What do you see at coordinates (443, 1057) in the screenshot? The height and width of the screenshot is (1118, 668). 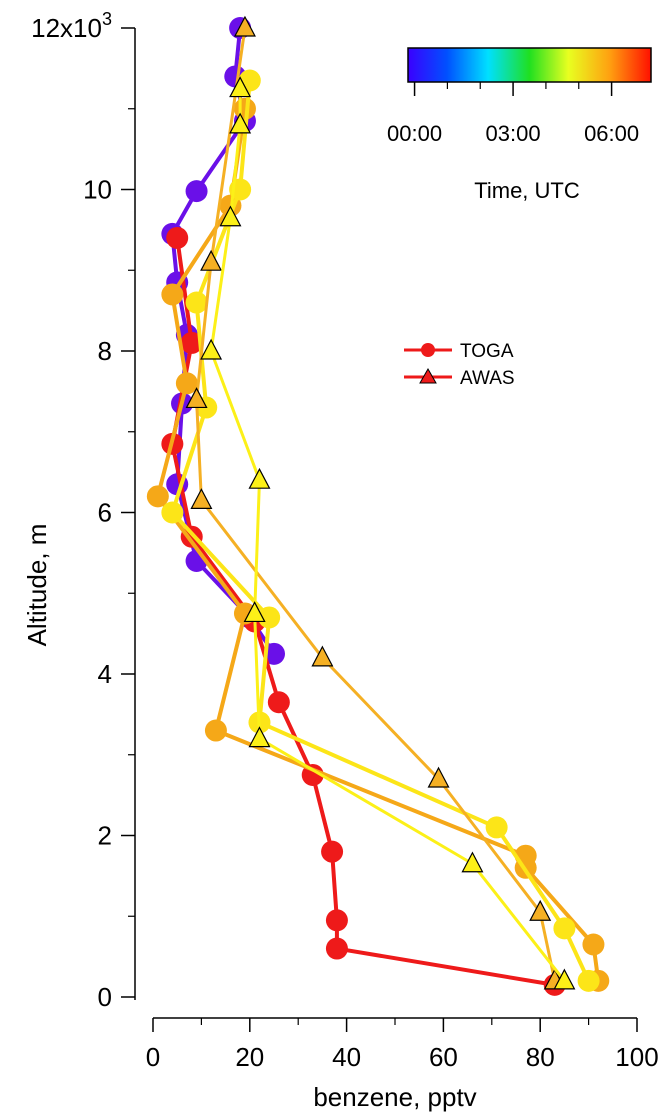 I see `x-tick-label: 60` at bounding box center [443, 1057].